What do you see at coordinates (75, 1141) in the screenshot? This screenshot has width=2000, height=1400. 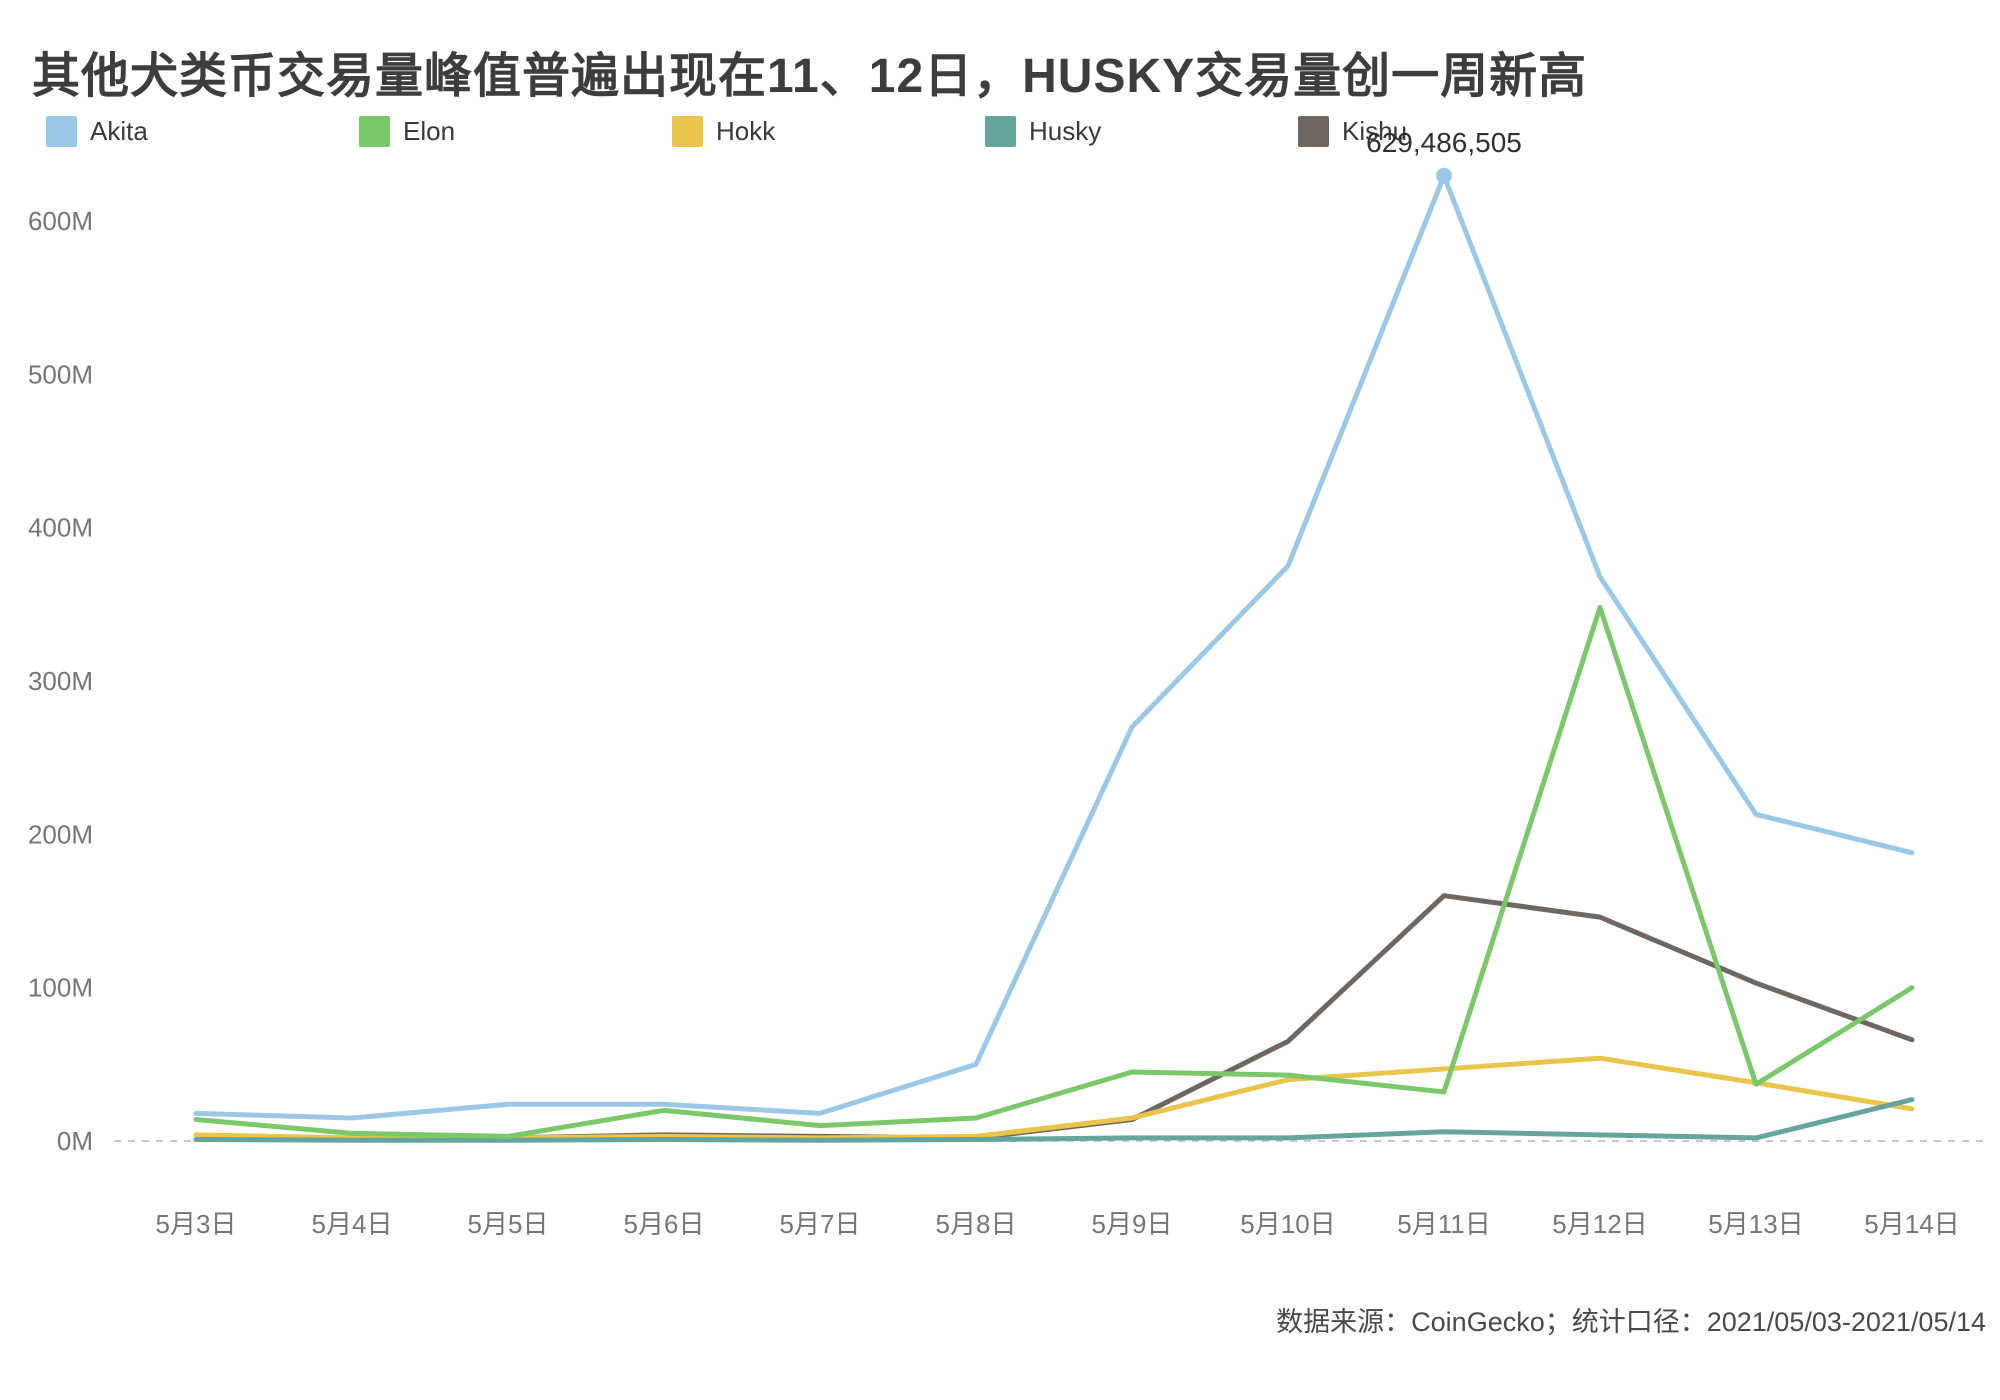 I see `y-axis-tick: 0M` at bounding box center [75, 1141].